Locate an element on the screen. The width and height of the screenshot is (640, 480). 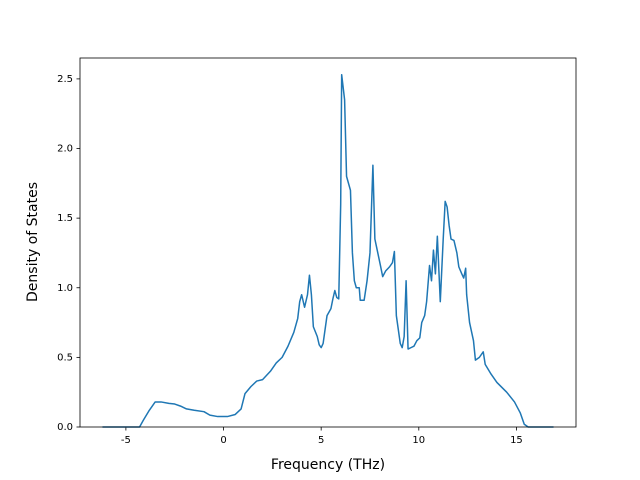
y-tick-label: 2.5 is located at coordinates (65, 79).